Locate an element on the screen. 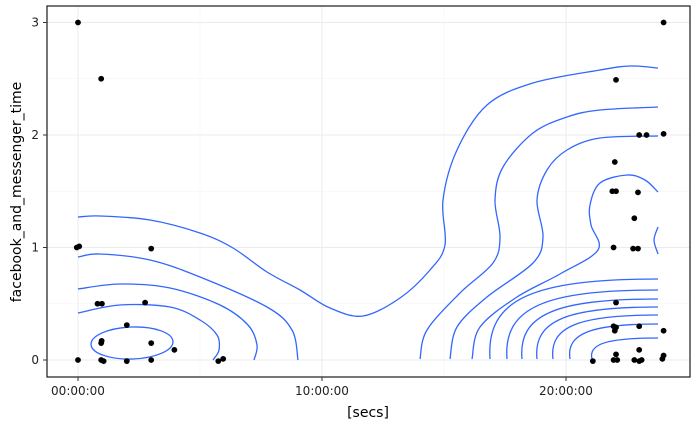 The height and width of the screenshot is (431, 697). x-tick-label: 20:00:00 is located at coordinates (566, 391).